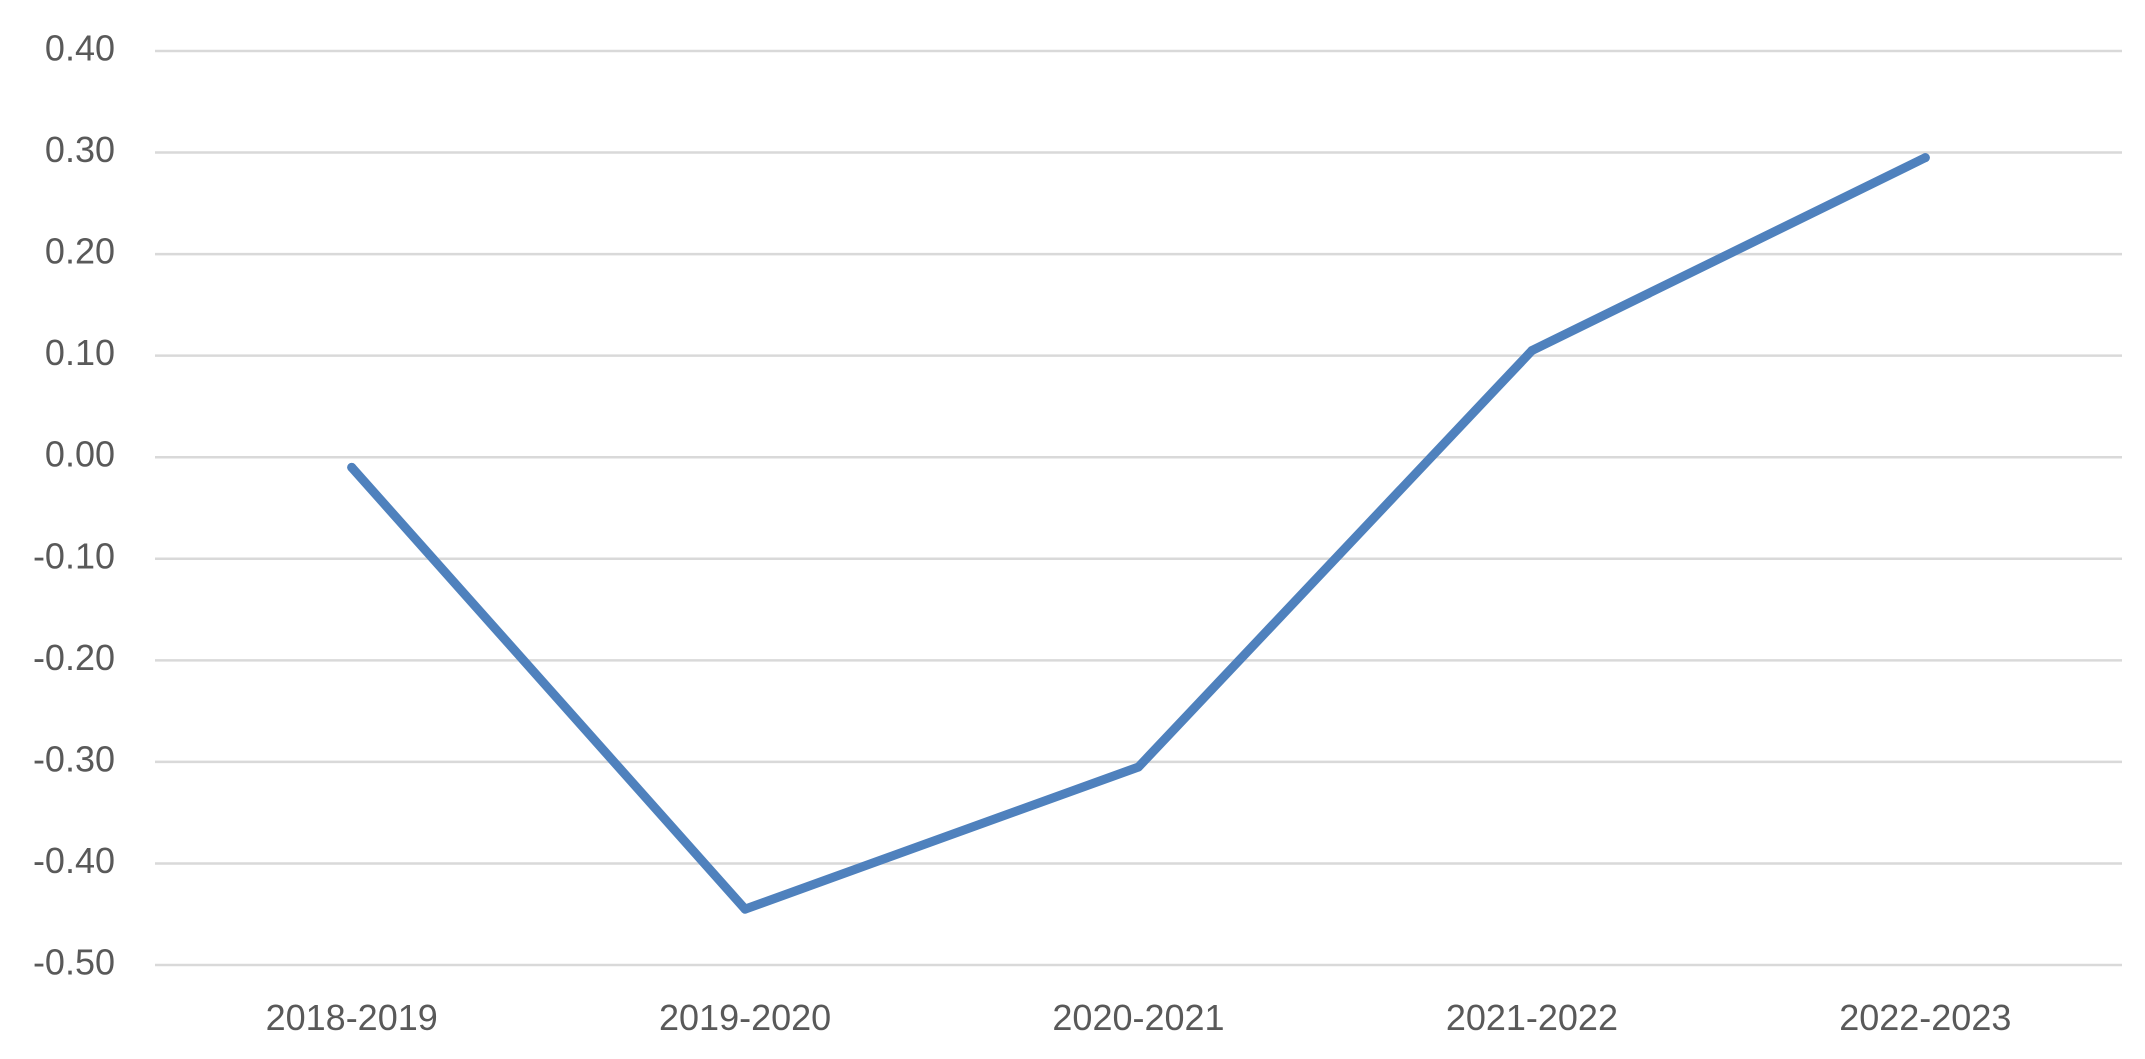 This screenshot has width=2145, height=1059. What do you see at coordinates (1532, 1017) in the screenshot?
I see `x-tick-label: 2021-2022` at bounding box center [1532, 1017].